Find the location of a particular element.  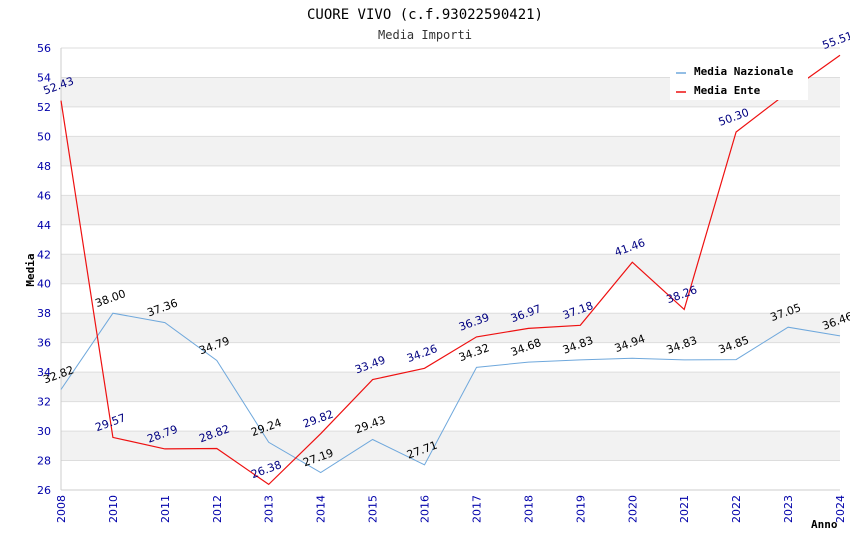

x-axis-label: Anno is located at coordinates (824, 524).